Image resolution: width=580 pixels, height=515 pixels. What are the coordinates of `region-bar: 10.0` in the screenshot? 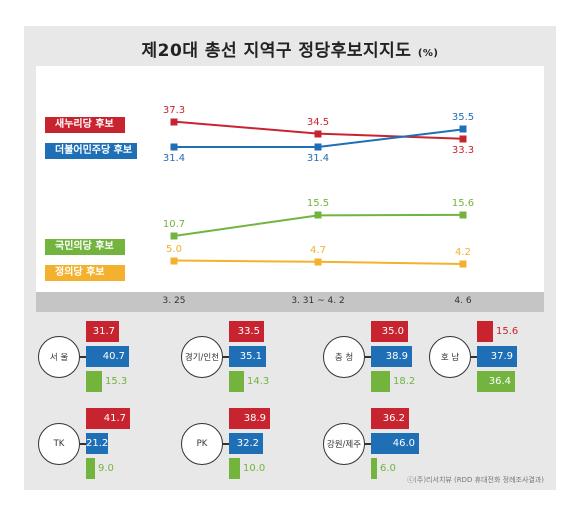 It's located at (247, 468).